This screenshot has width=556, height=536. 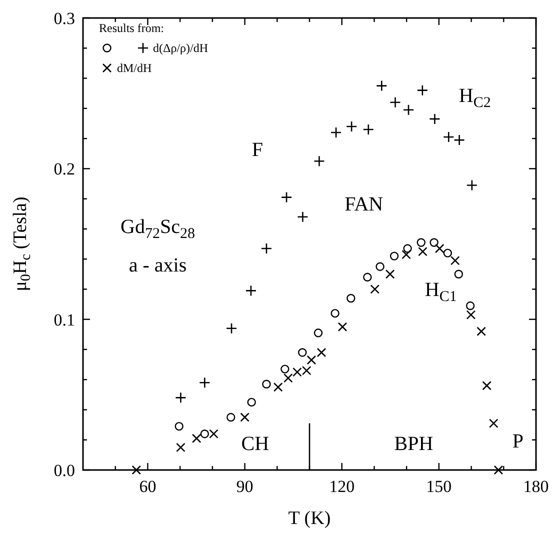 What do you see at coordinates (64, 169) in the screenshot?
I see `y-tick-label: 0.2` at bounding box center [64, 169].